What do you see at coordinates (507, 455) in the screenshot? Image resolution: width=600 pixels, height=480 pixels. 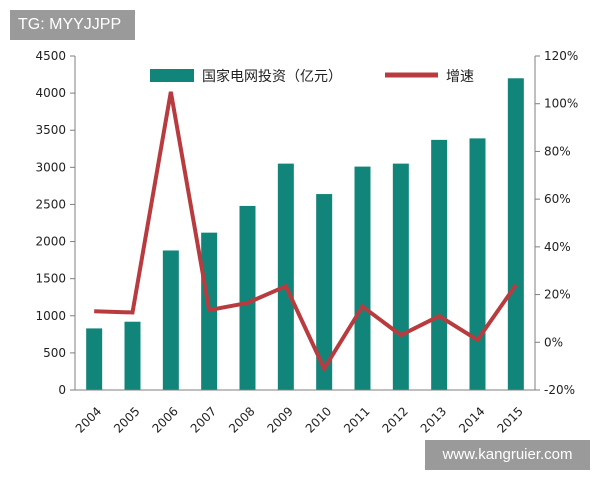 I see `watermark-bottom-right: www.kangruier.com` at bounding box center [507, 455].